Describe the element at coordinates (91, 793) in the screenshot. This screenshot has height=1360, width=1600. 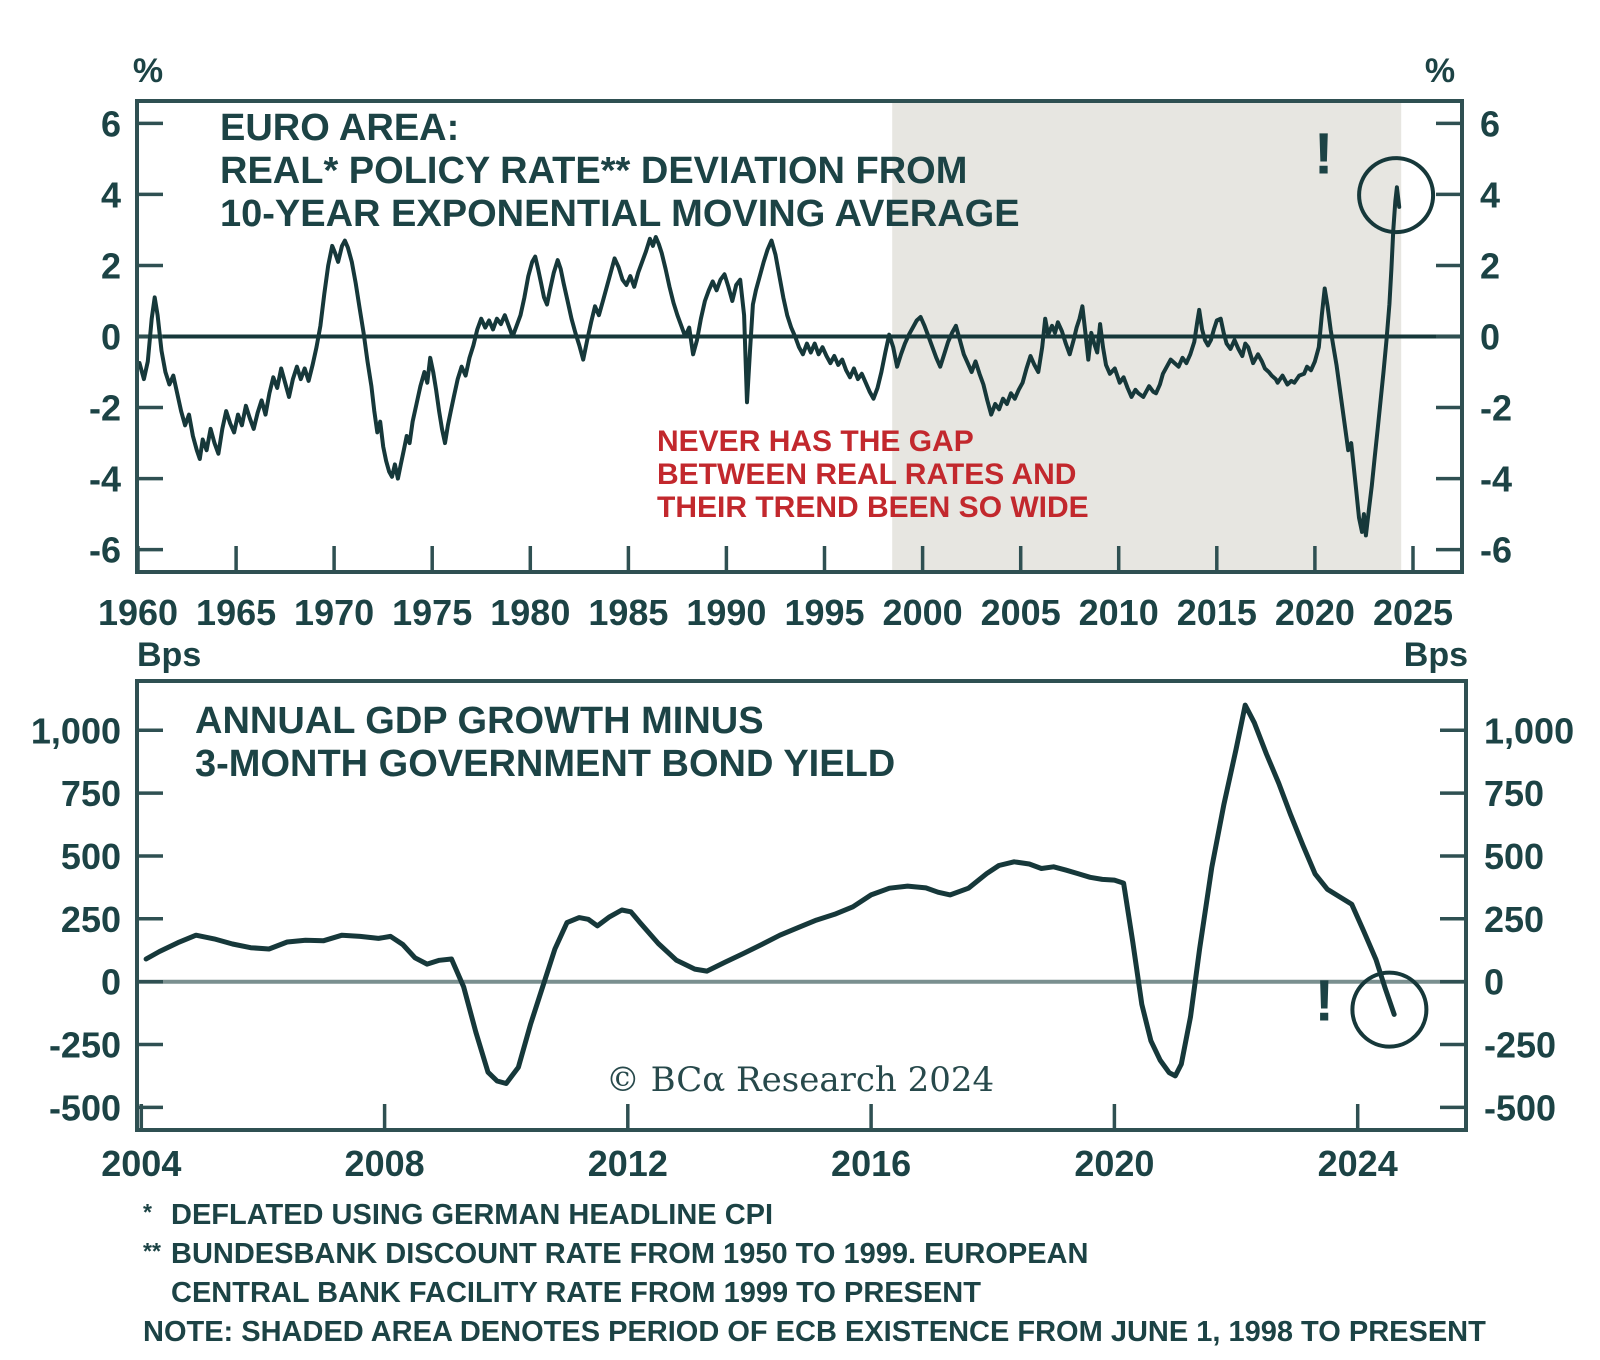
I see `y-tick-label-left: 750` at that location.